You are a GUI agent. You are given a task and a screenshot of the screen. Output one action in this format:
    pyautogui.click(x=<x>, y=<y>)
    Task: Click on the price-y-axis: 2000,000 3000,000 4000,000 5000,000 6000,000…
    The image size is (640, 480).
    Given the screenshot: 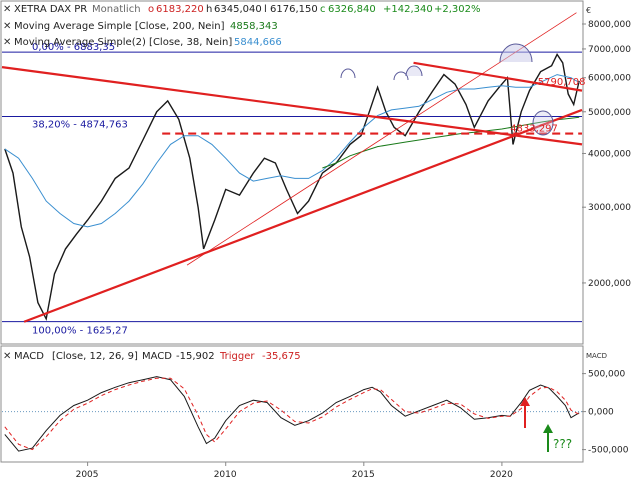 What is the action you would take?
    pyautogui.click(x=606, y=154)
    